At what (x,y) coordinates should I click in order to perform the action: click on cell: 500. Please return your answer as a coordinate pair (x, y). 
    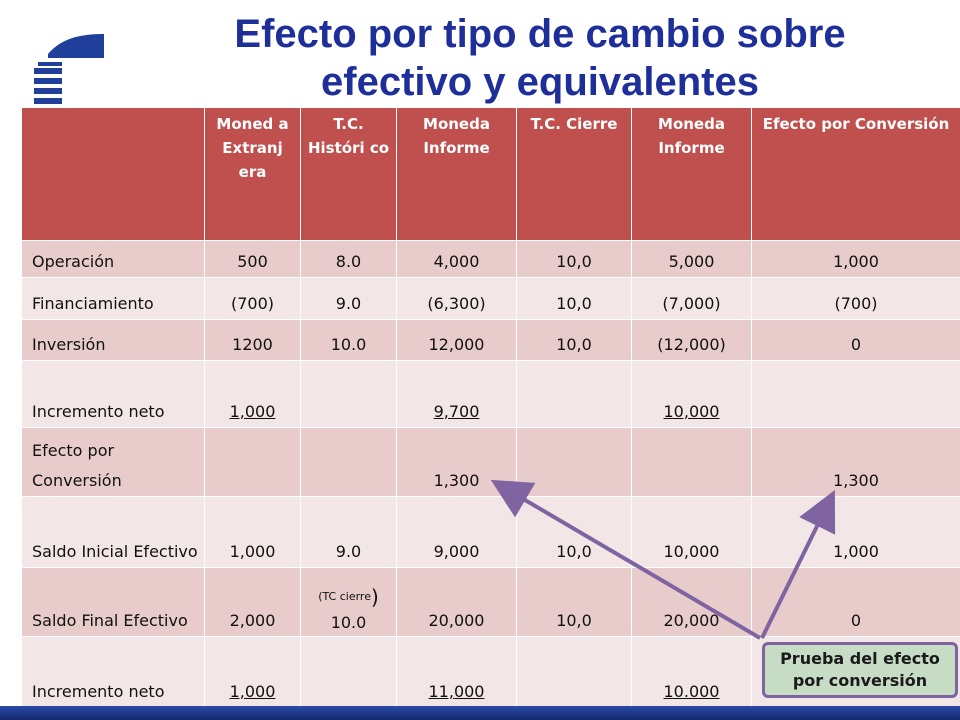
    Looking at the image, I should click on (252, 258).